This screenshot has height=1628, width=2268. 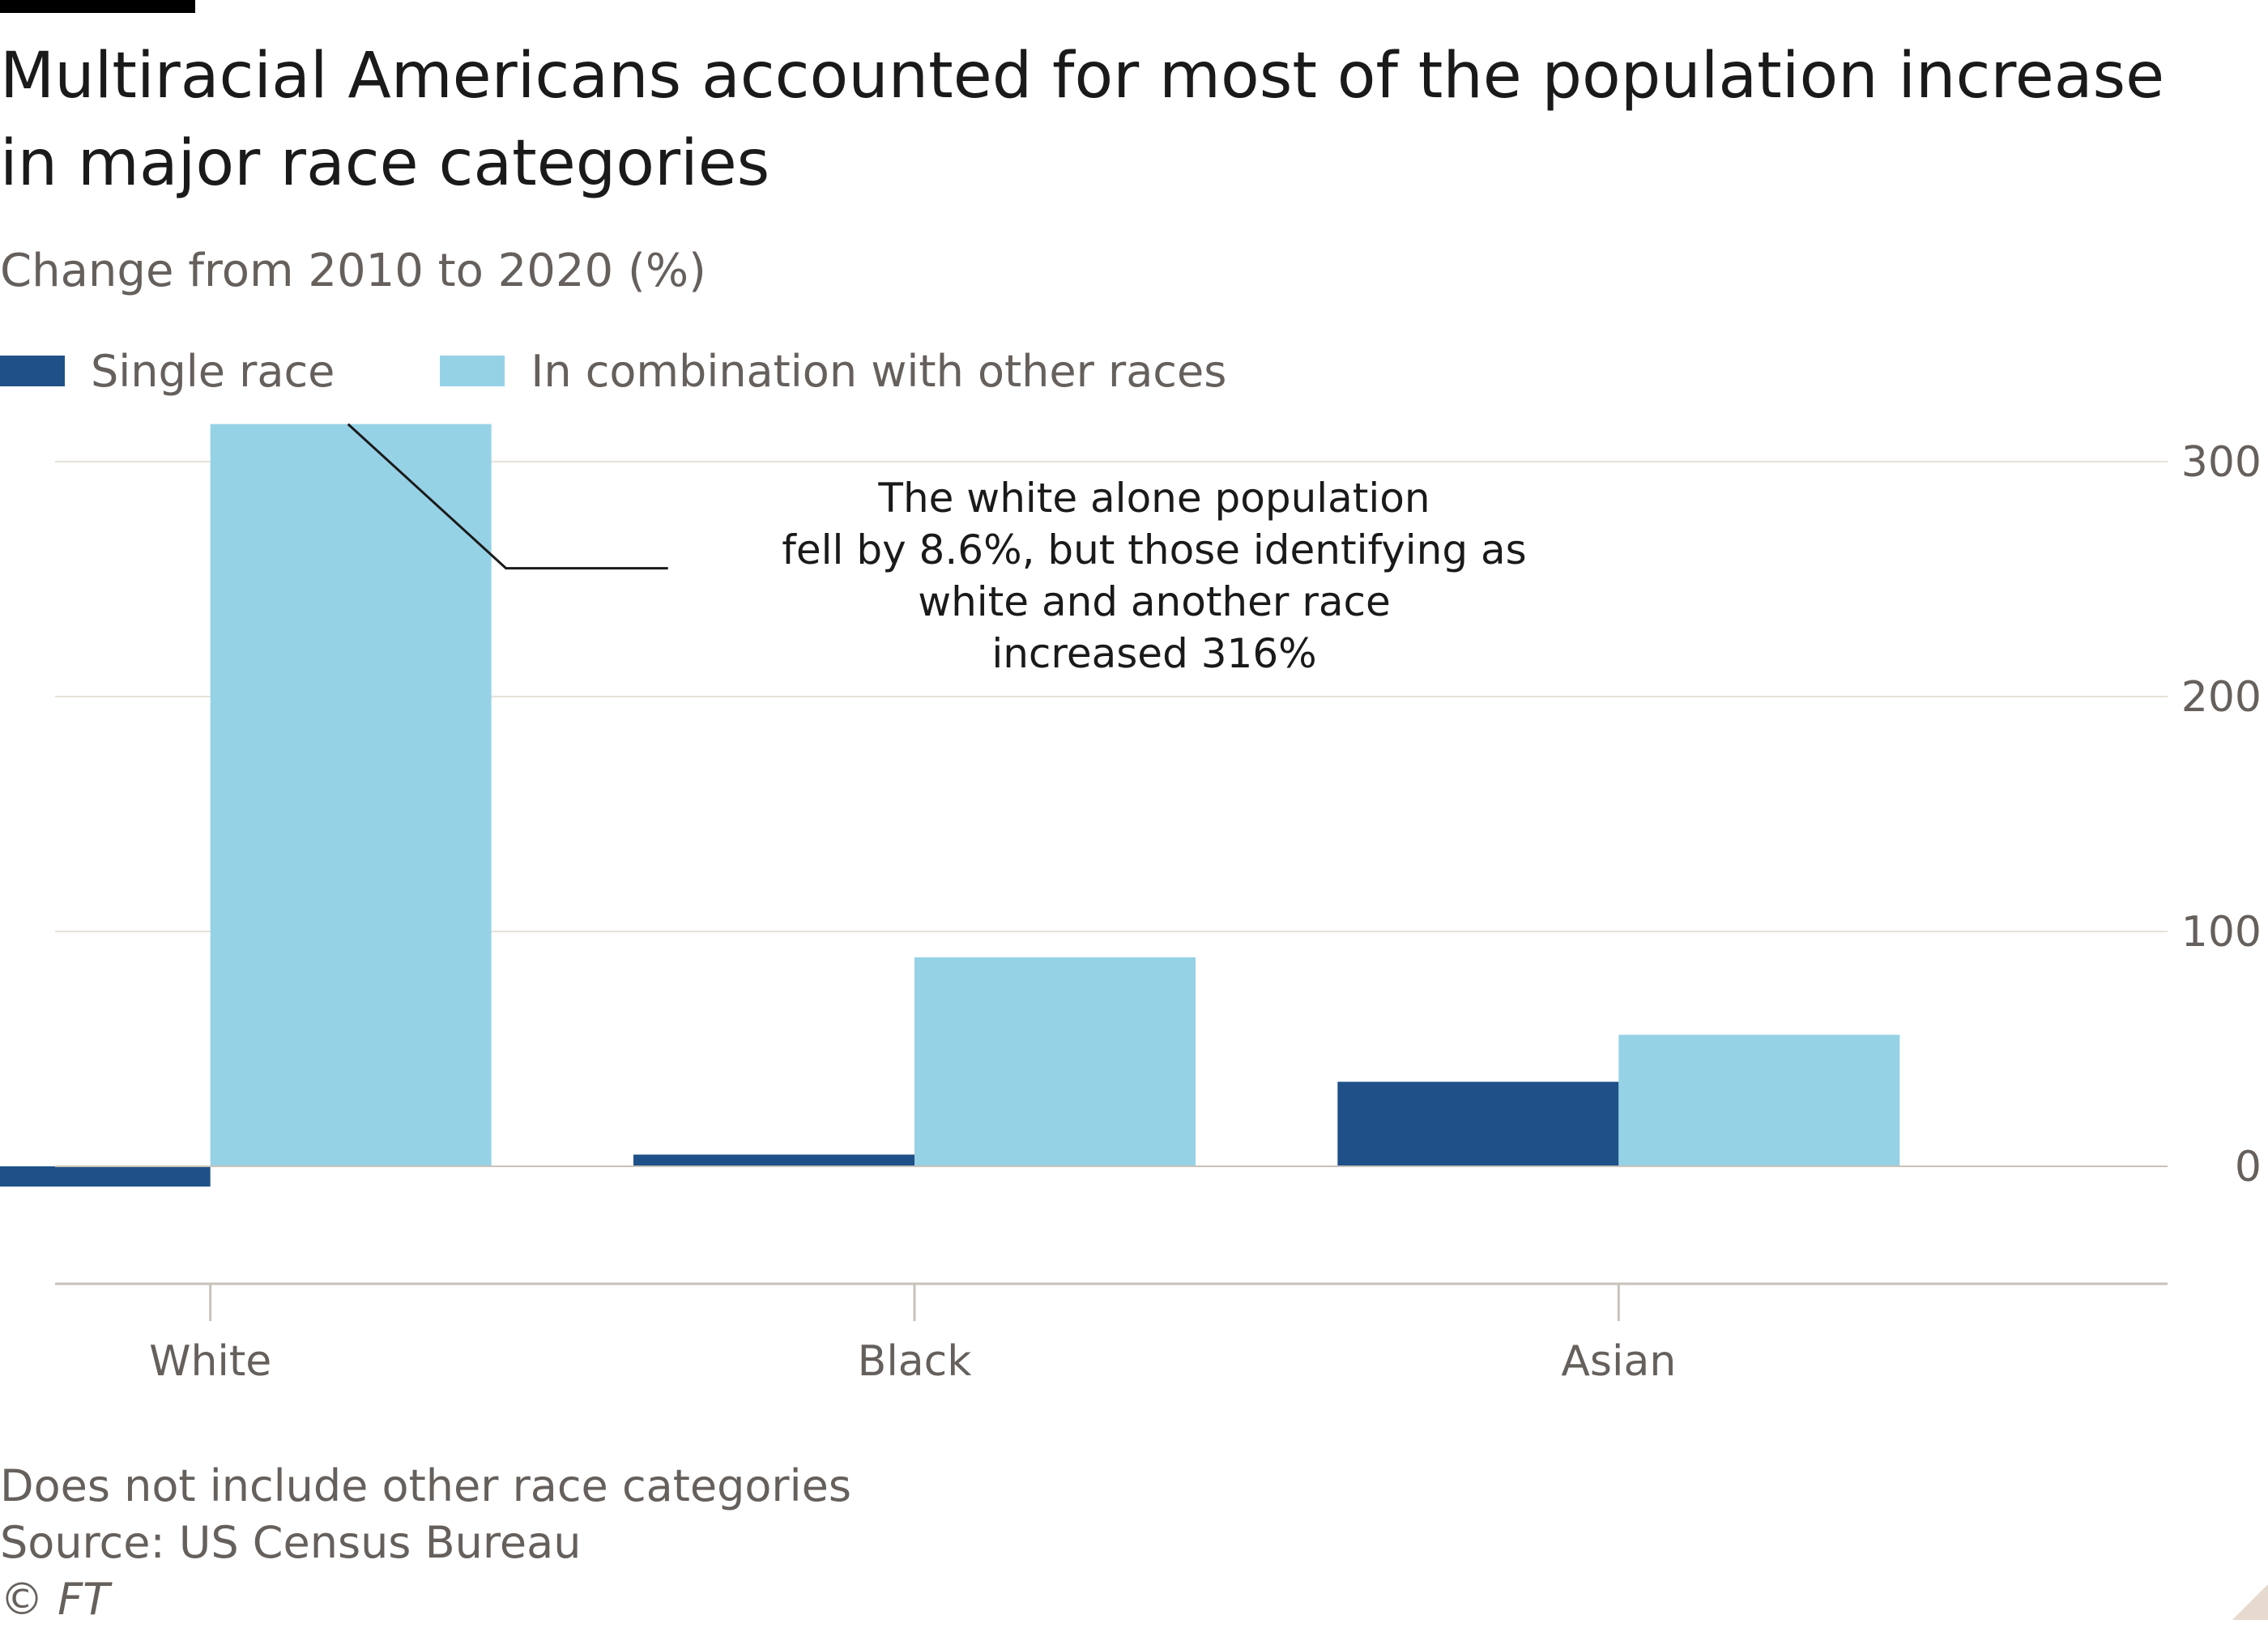 What do you see at coordinates (97, 6) in the screenshot?
I see `top-accent-bar` at bounding box center [97, 6].